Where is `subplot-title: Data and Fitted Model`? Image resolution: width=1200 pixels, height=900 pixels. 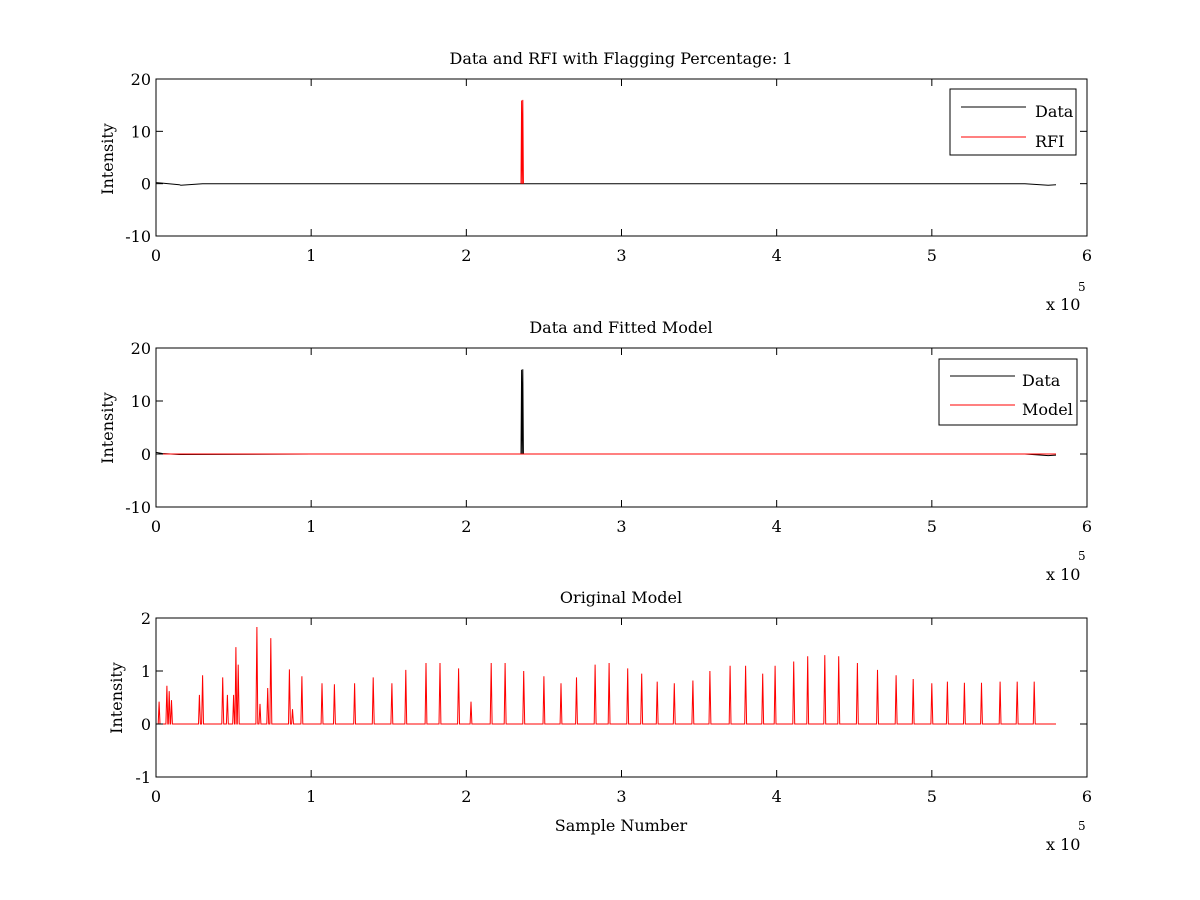 subplot-title: Data and Fitted Model is located at coordinates (620, 327).